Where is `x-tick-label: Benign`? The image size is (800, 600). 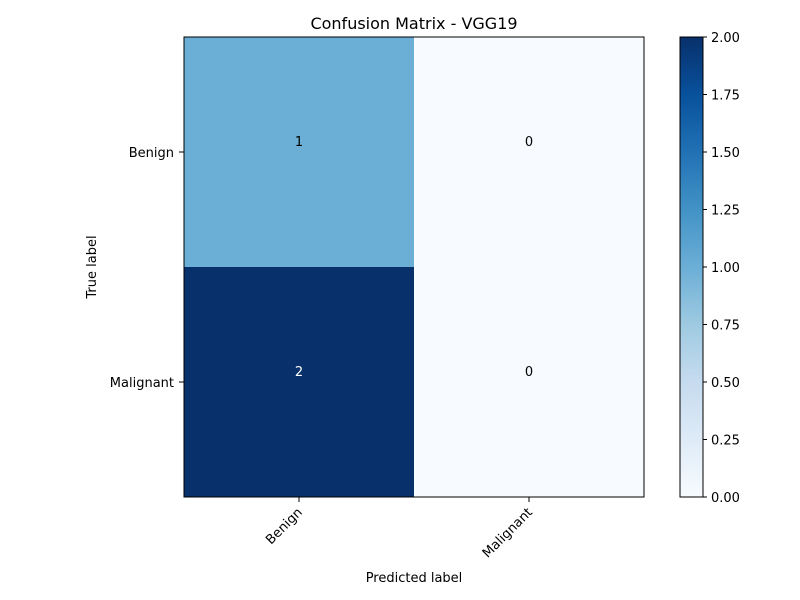 x-tick-label: Benign is located at coordinates (284, 526).